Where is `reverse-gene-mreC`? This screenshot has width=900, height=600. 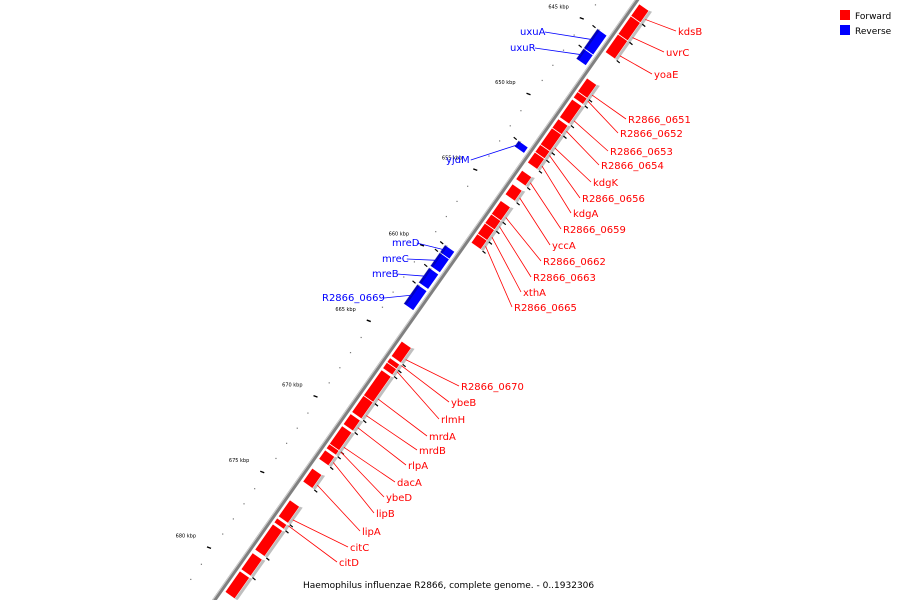
reverse-gene-mreC is located at coordinates (440, 262).